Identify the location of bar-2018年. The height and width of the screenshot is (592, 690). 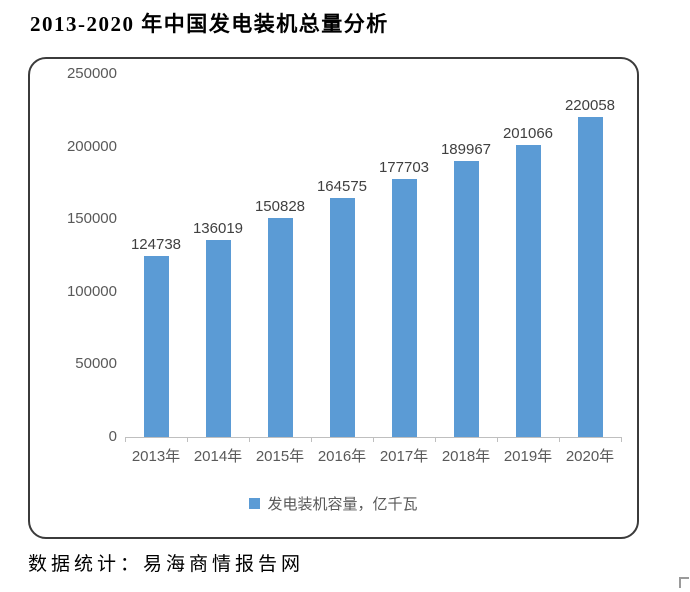
(466, 299).